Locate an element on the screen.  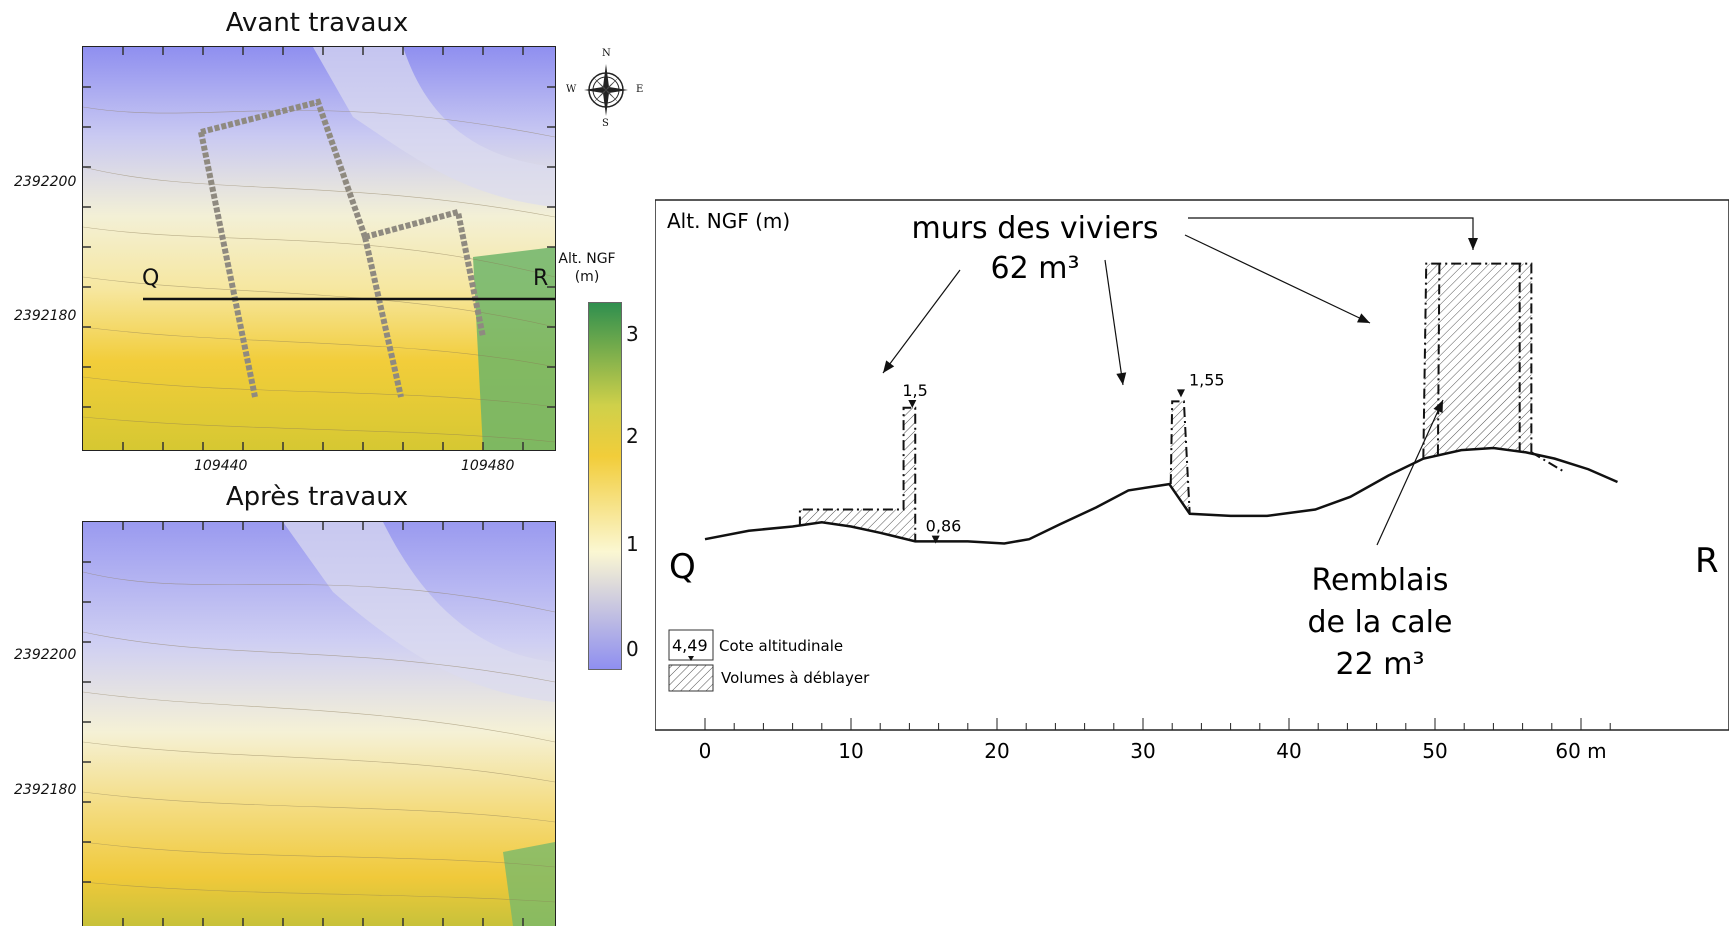
x-tick-label: 0 is located at coordinates (705, 751).